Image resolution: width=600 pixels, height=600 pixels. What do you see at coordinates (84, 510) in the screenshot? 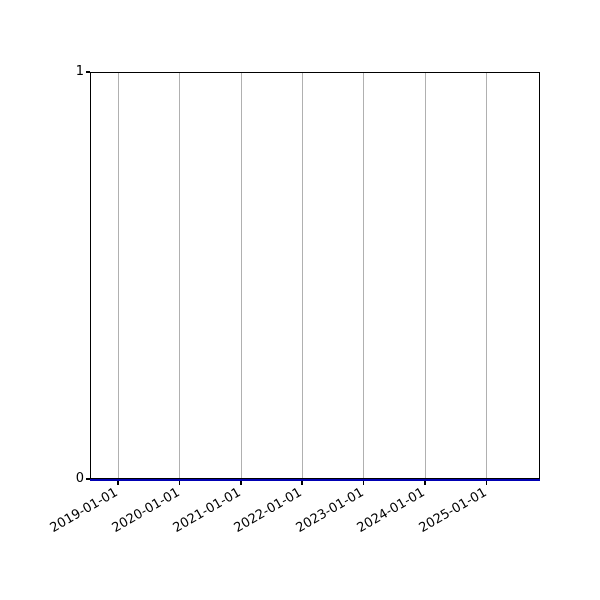
I see `x-tick-label: 2019-01-01` at bounding box center [84, 510].